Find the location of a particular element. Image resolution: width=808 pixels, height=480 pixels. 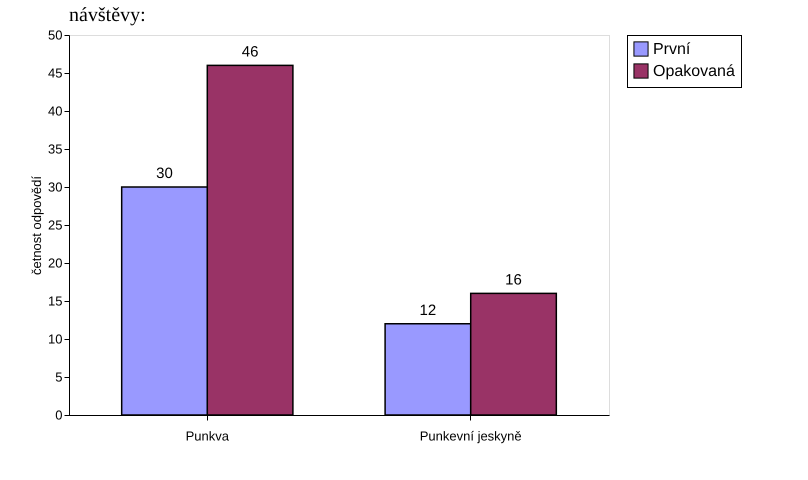

y-tick-label: 45 is located at coordinates (55, 73).